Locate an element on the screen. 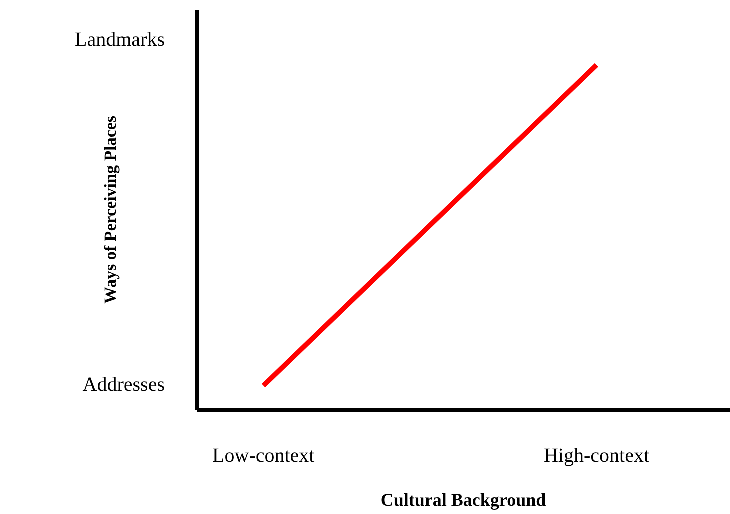 The height and width of the screenshot is (514, 730). x-axis-title: Cultural Background is located at coordinates (463, 500).